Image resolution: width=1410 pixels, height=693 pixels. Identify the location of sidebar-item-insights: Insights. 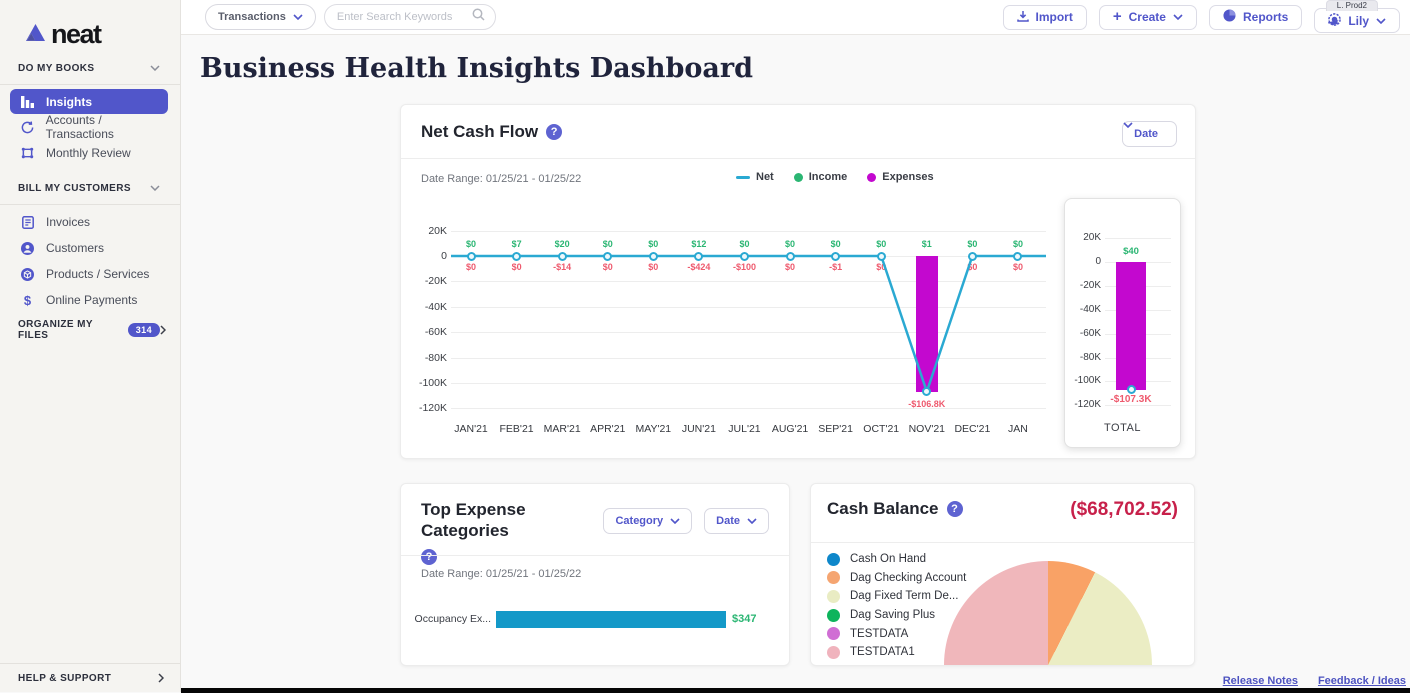
(89, 101).